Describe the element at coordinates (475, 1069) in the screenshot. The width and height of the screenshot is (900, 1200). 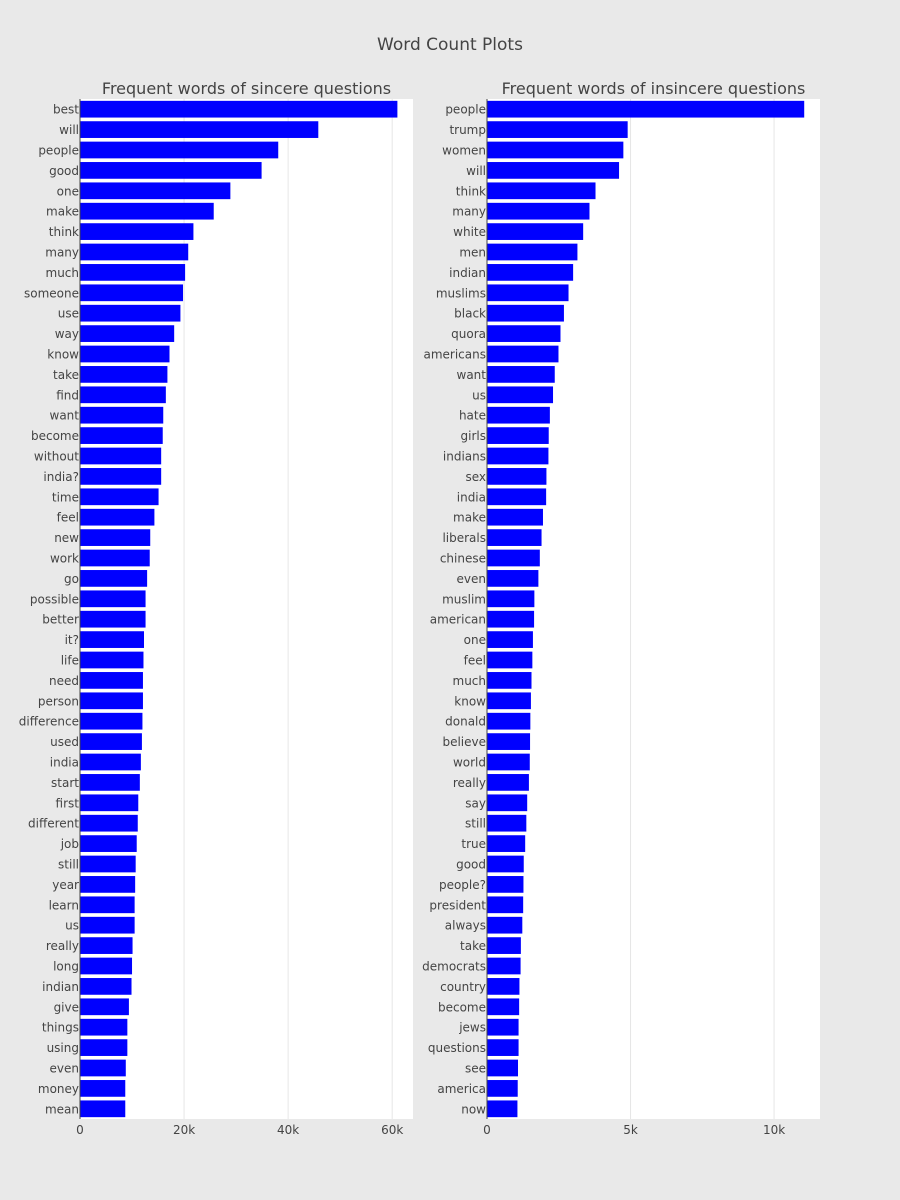
I see `category-label: see` at that location.